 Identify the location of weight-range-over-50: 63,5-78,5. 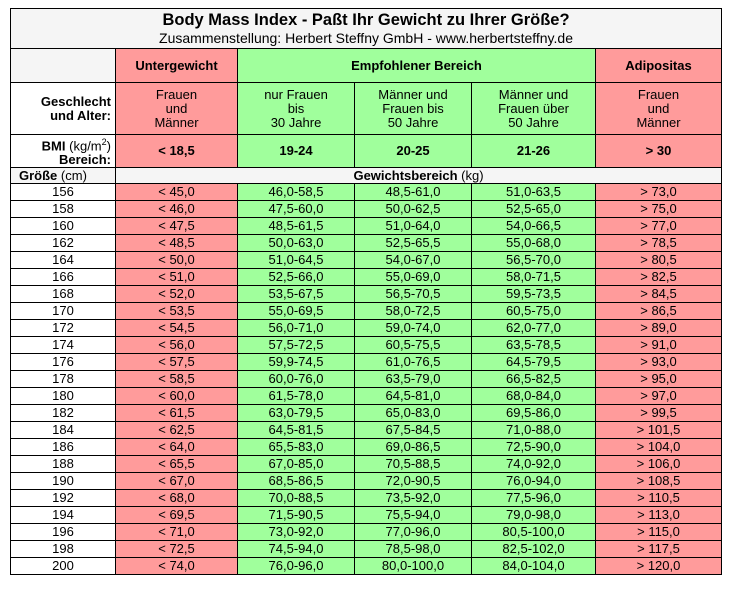
(533, 345).